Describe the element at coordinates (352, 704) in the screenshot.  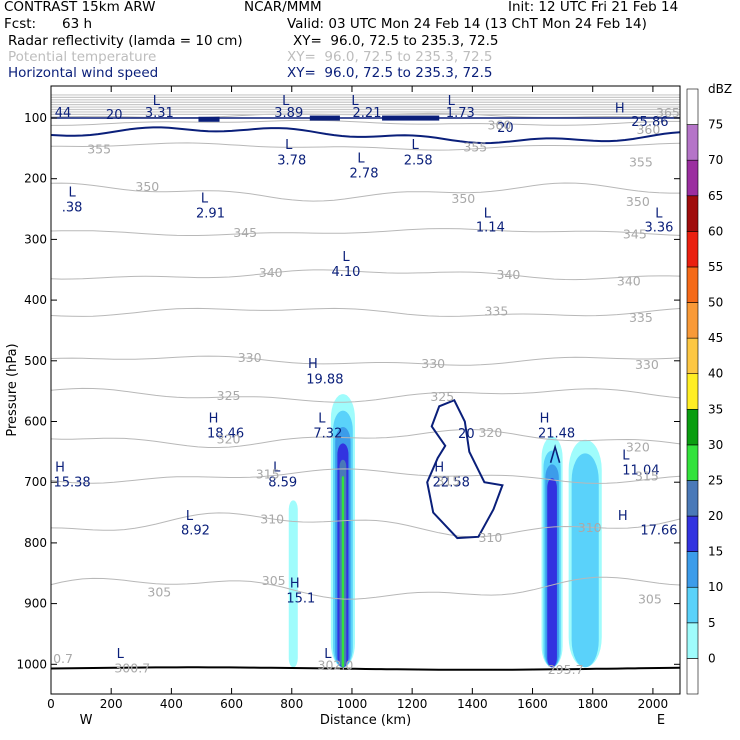
I see `x-tick-label: 1000` at that location.